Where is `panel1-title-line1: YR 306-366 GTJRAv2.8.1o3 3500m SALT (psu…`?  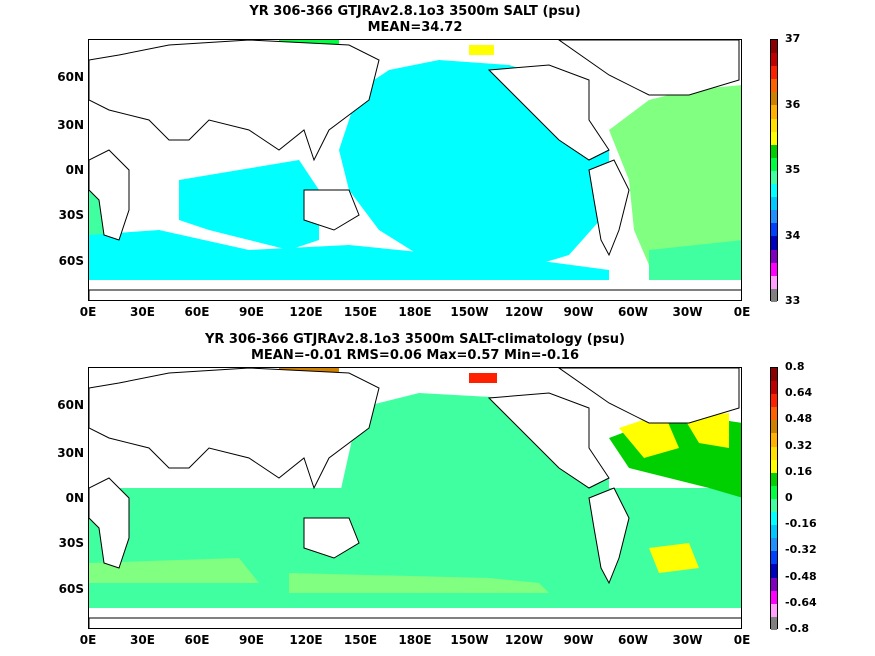 panel1-title-line1: YR 306-366 GTJRAv2.8.1o3 3500m SALT (psu… is located at coordinates (415, 11).